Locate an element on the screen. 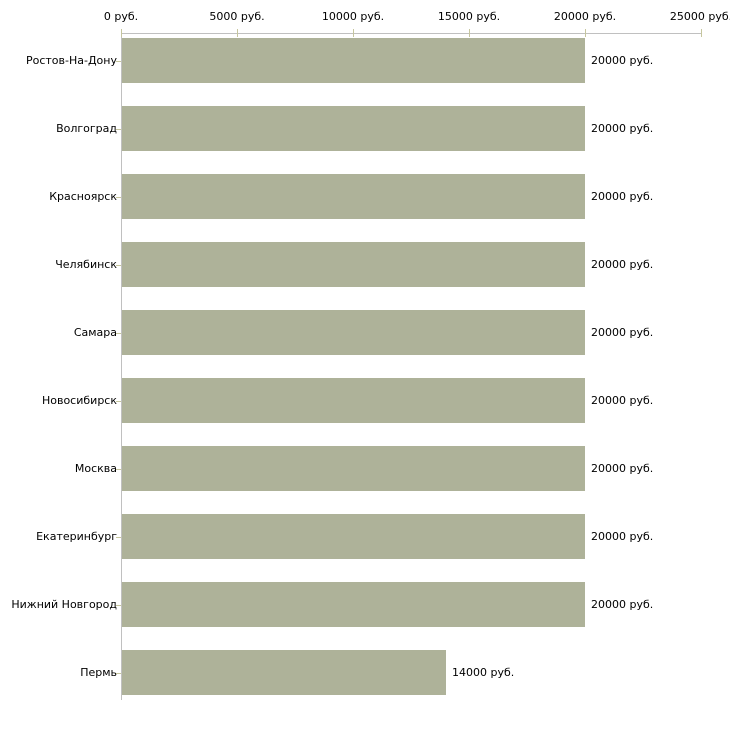  category-label: Красноярск is located at coordinates (83, 196).